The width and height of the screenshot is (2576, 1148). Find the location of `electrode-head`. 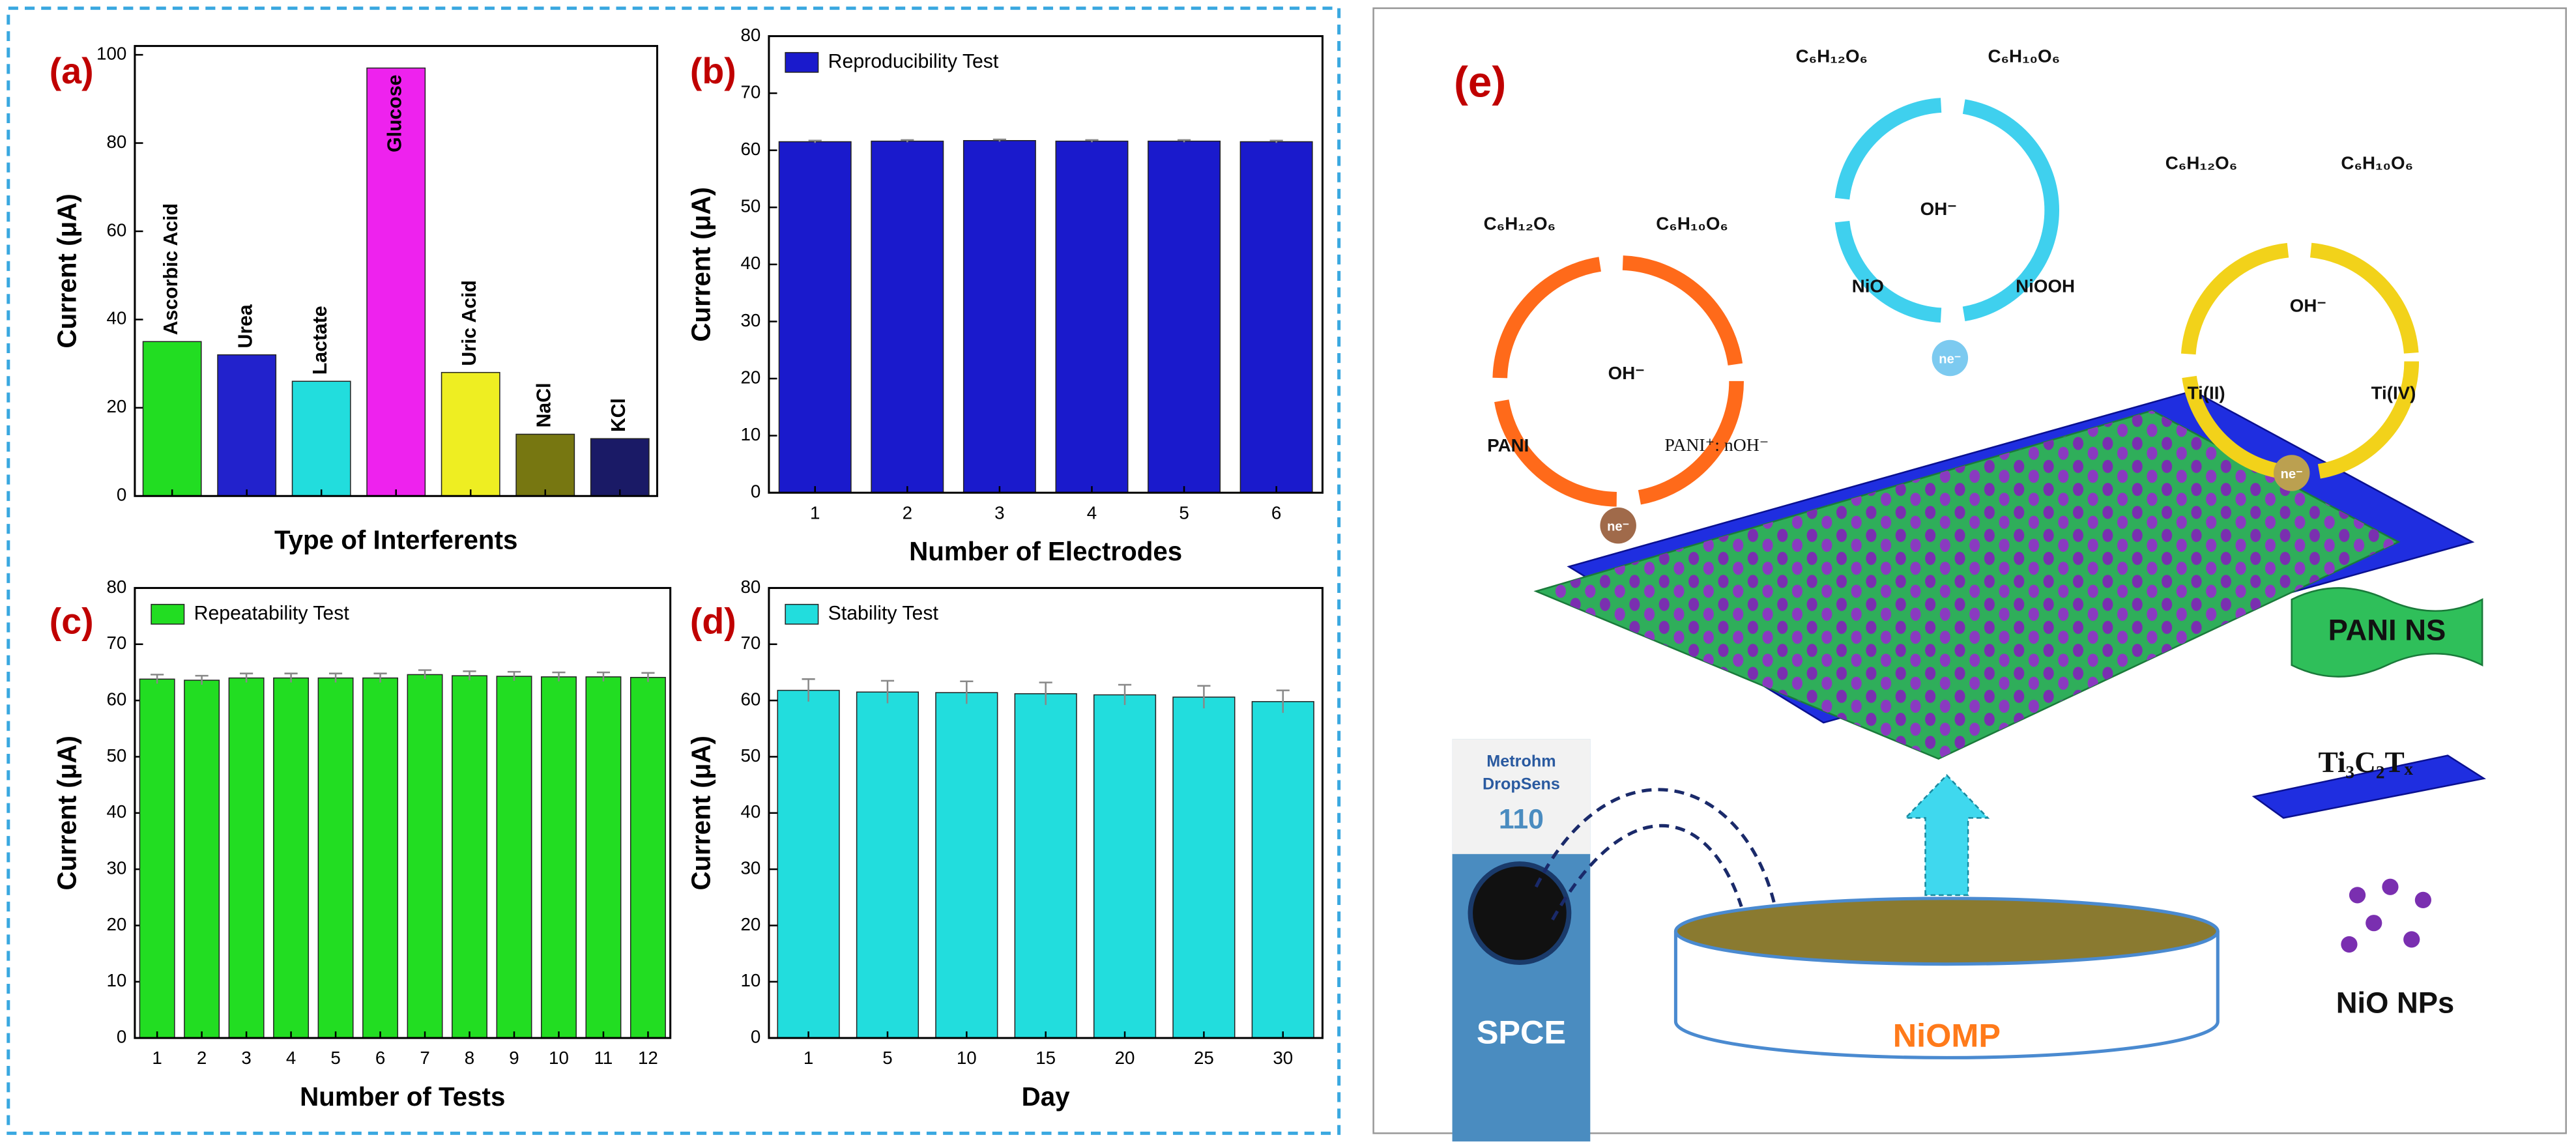

electrode-head is located at coordinates (1521, 796).